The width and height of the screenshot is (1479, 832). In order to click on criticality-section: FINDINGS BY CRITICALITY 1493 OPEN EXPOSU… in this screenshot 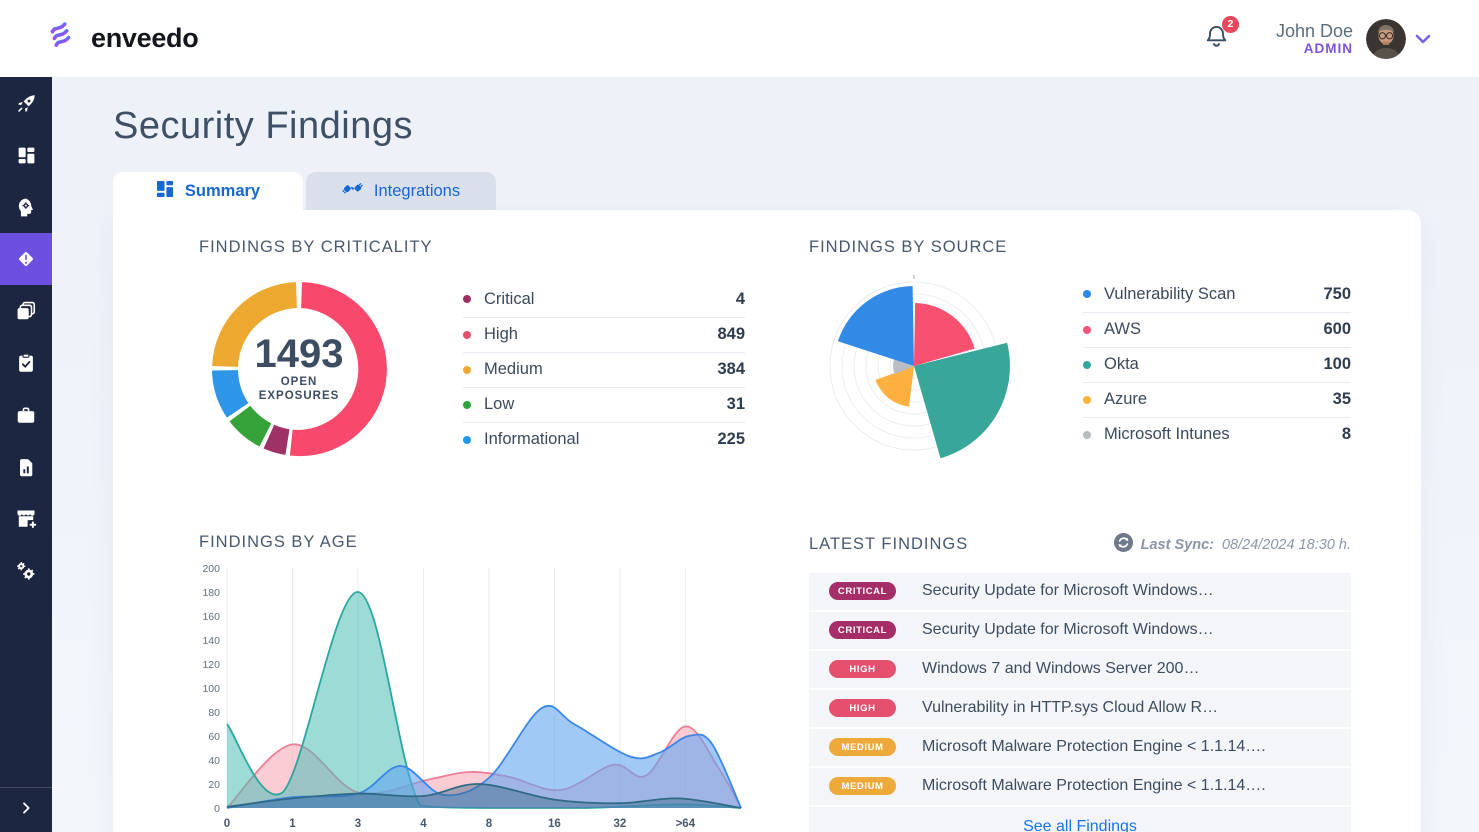, I will do `click(472, 365)`.